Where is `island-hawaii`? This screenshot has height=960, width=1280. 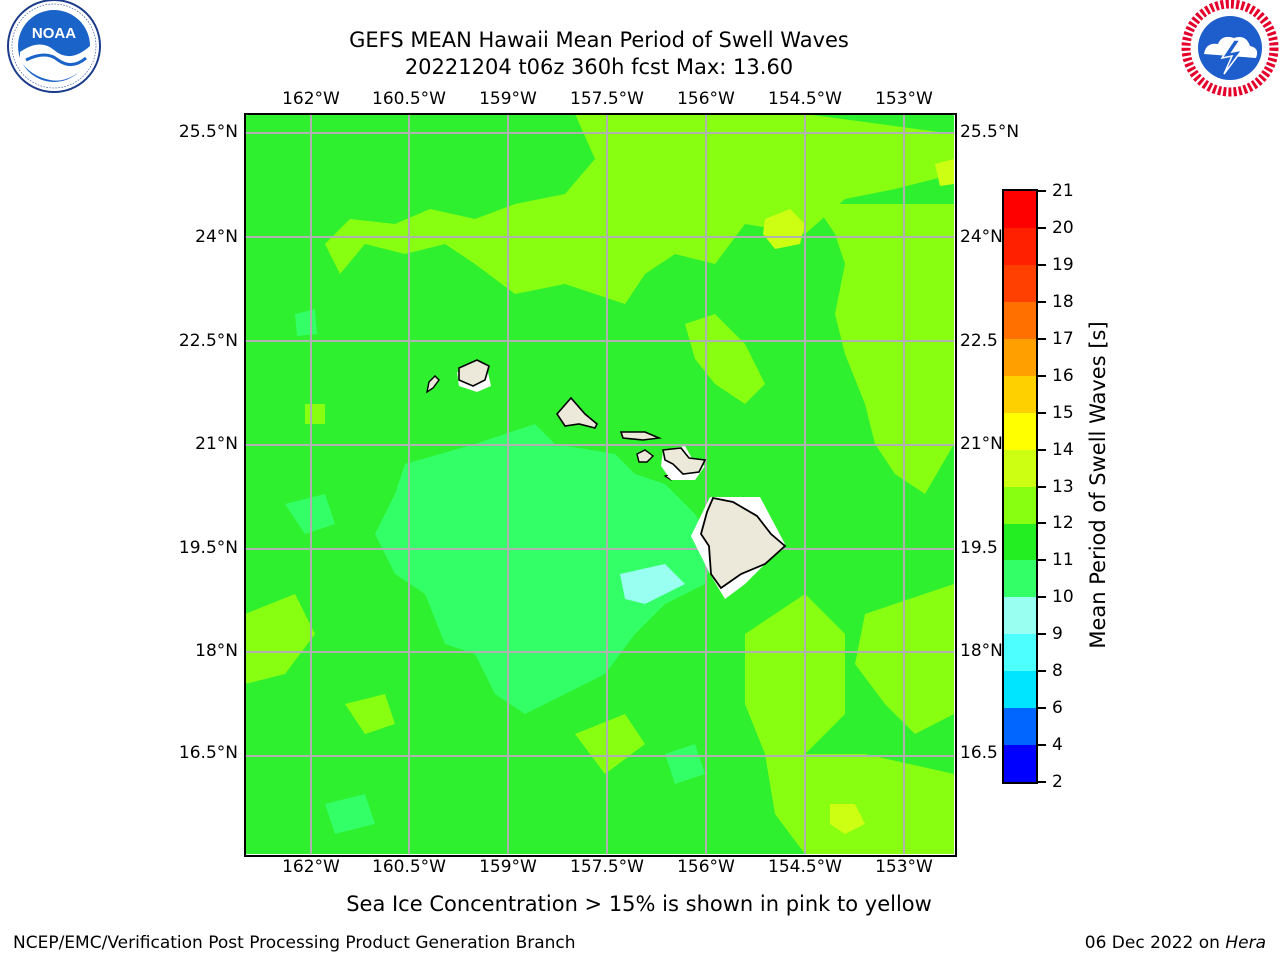 island-hawaii is located at coordinates (743, 543).